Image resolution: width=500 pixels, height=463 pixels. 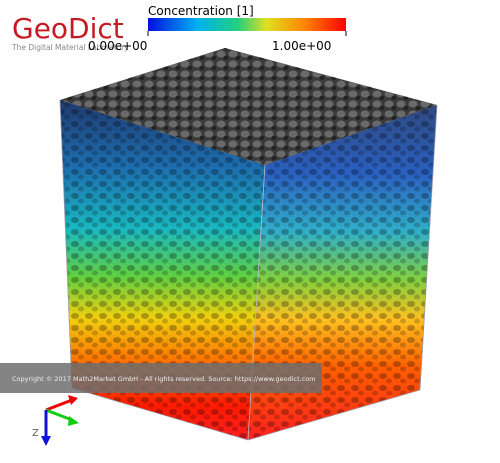 I want to click on copyright-band, so click(x=161, y=378).